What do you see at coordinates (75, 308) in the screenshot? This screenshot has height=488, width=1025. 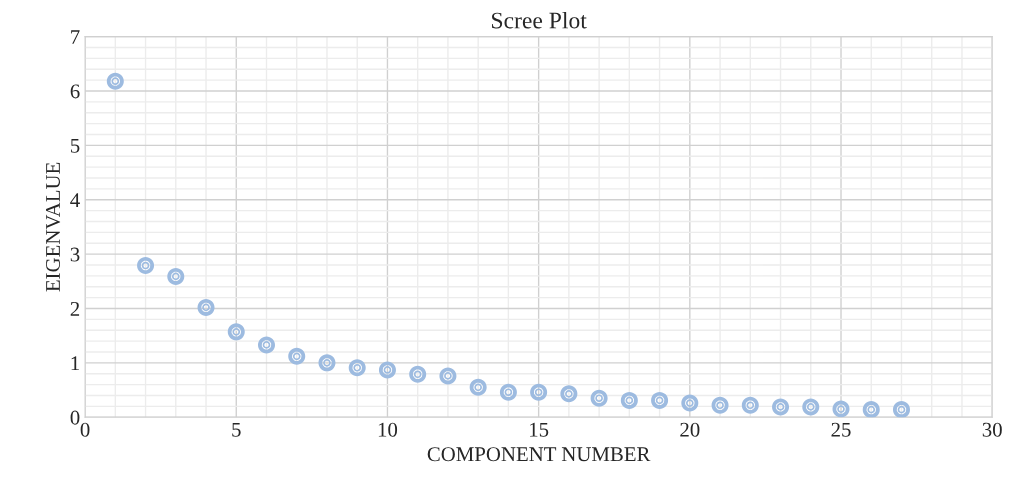 I see `y-tick-label: 2` at bounding box center [75, 308].